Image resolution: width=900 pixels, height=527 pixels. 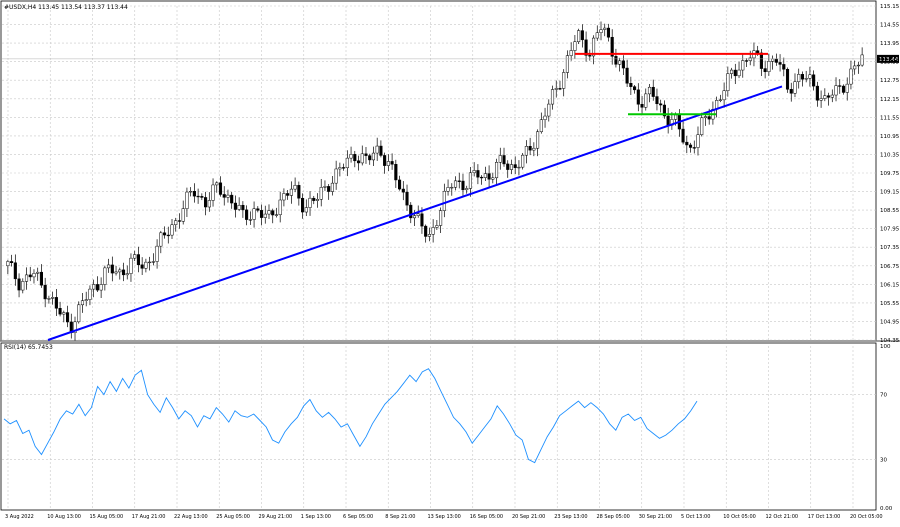 What do you see at coordinates (890, 100) in the screenshot?
I see `price-tick-label: 112.15` at bounding box center [890, 100].